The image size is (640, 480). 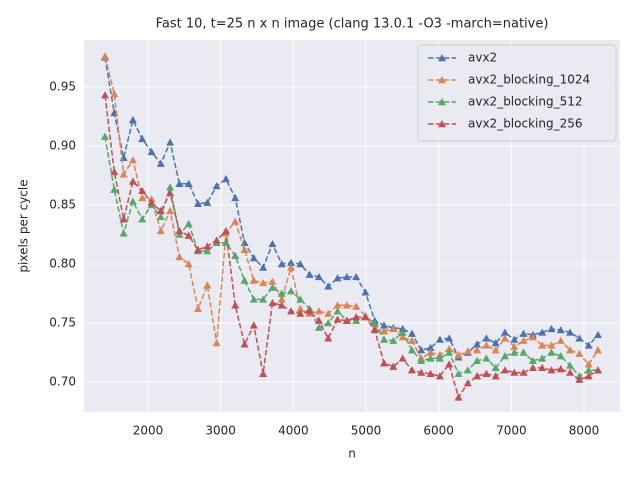 What do you see at coordinates (525, 102) in the screenshot?
I see `legend-label: avx2_blocking_512` at bounding box center [525, 102].